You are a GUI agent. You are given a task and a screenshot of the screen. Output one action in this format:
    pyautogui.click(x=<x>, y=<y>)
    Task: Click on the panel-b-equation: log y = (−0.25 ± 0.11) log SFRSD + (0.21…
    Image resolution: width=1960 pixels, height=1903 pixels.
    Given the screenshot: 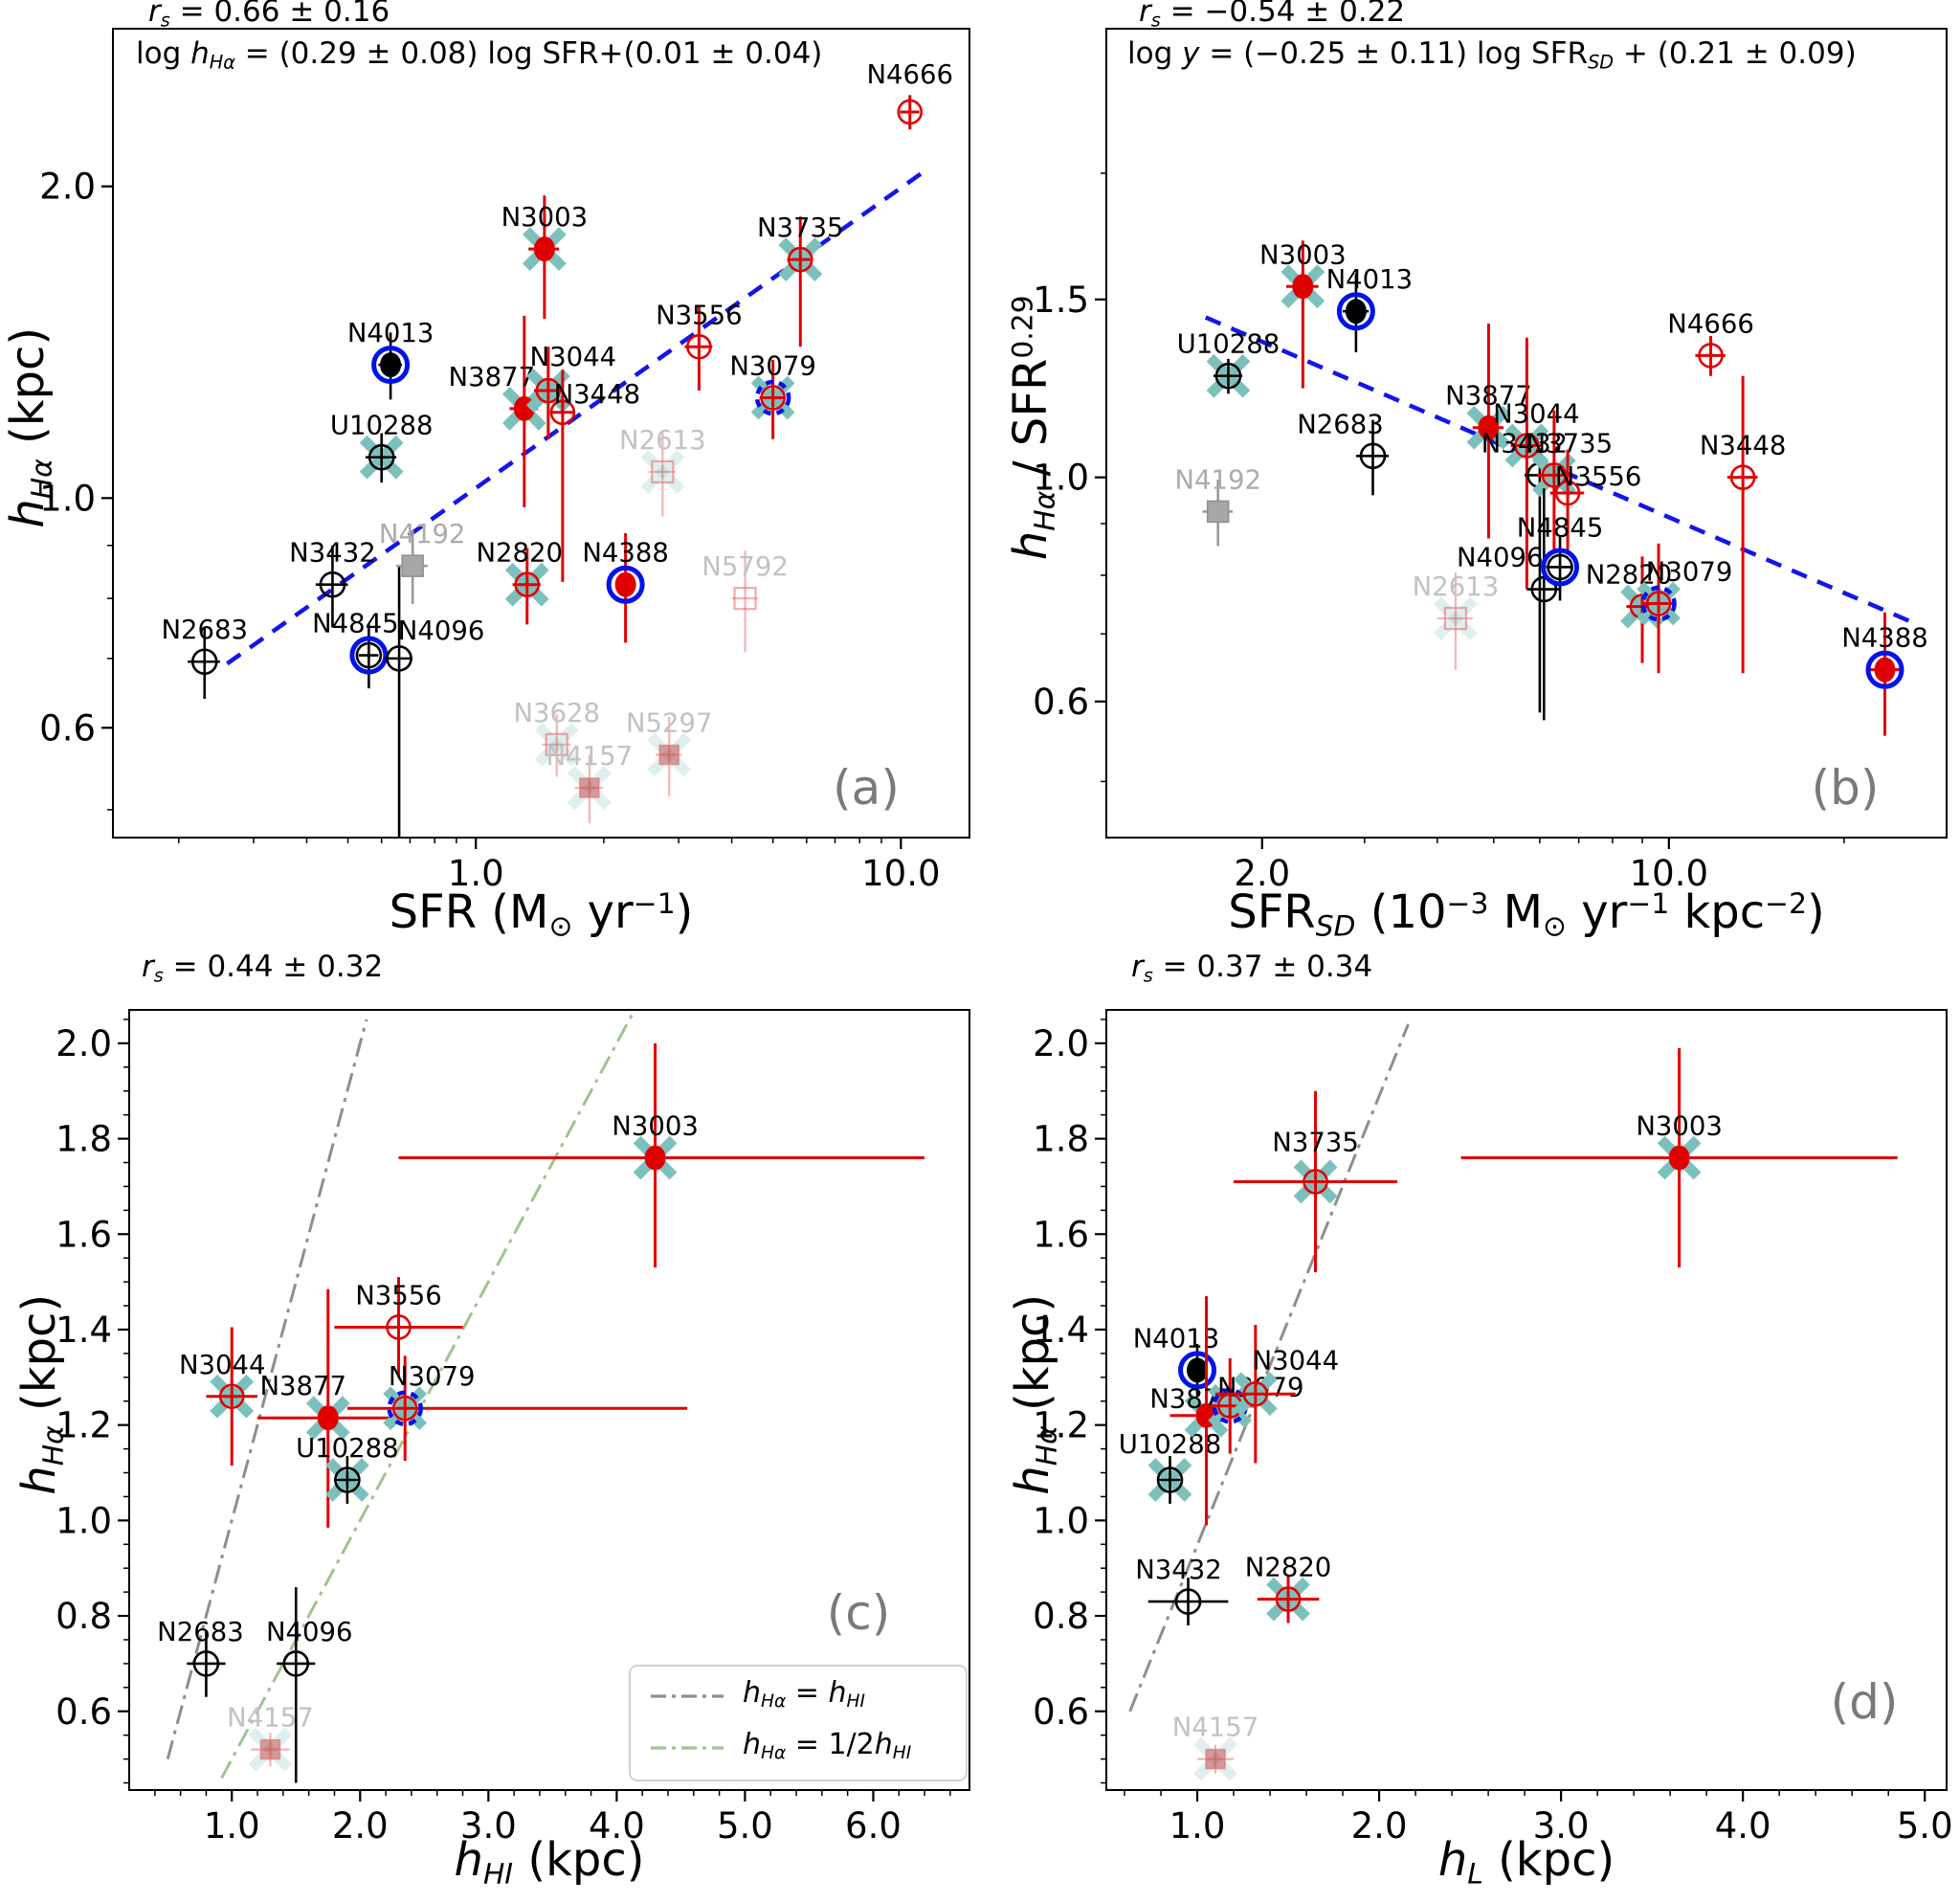 What is the action you would take?
    pyautogui.click(x=1492, y=55)
    